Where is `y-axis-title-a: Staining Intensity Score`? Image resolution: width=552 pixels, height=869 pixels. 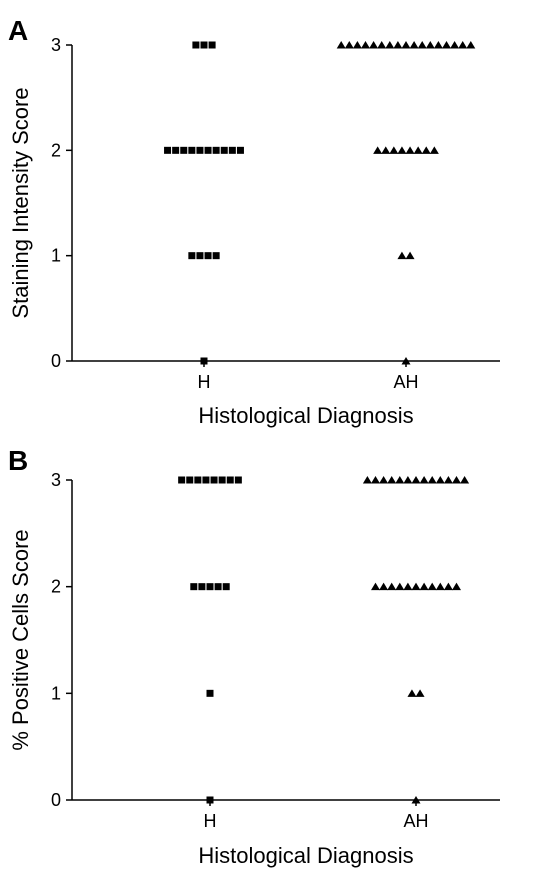
y-axis-title-a: Staining Intensity Score is located at coordinates (20, 202).